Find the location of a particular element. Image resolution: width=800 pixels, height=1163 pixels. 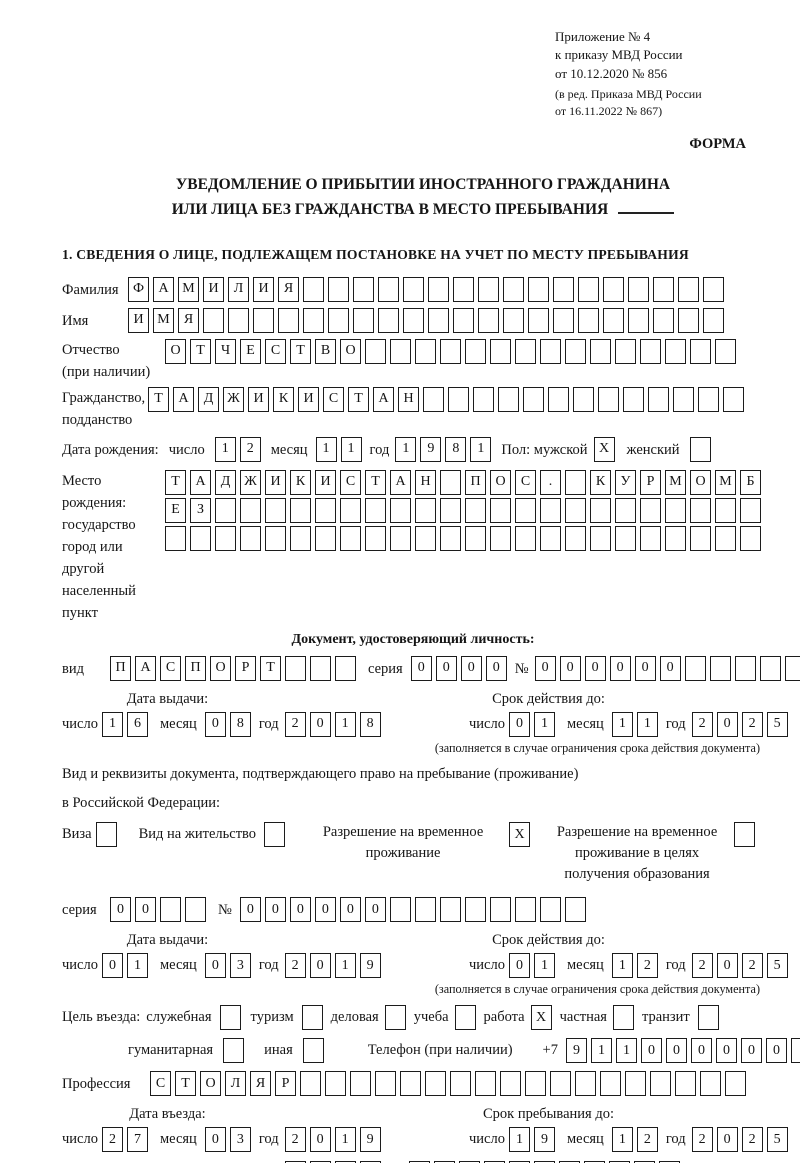

permit-issue-month-cell: 0 is located at coordinates (215, 966).